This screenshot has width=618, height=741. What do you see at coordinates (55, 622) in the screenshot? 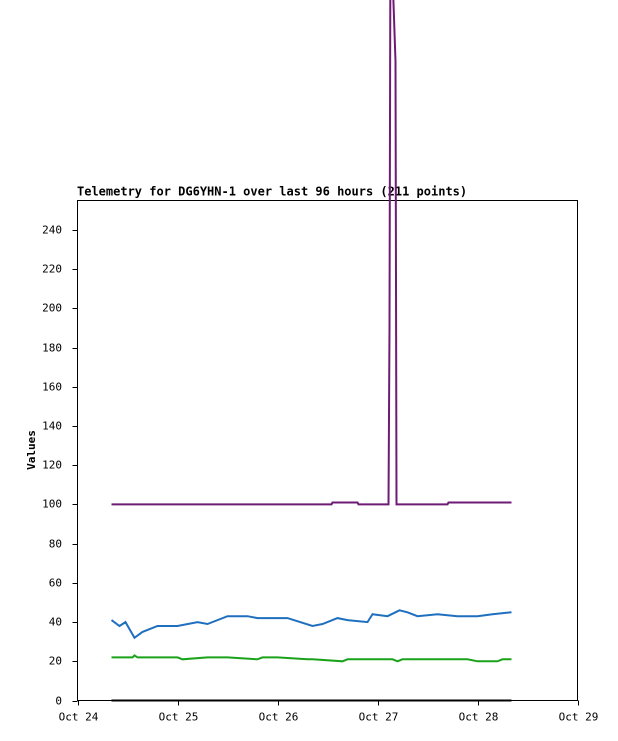
I see `y-tick-label: 40` at bounding box center [55, 622].